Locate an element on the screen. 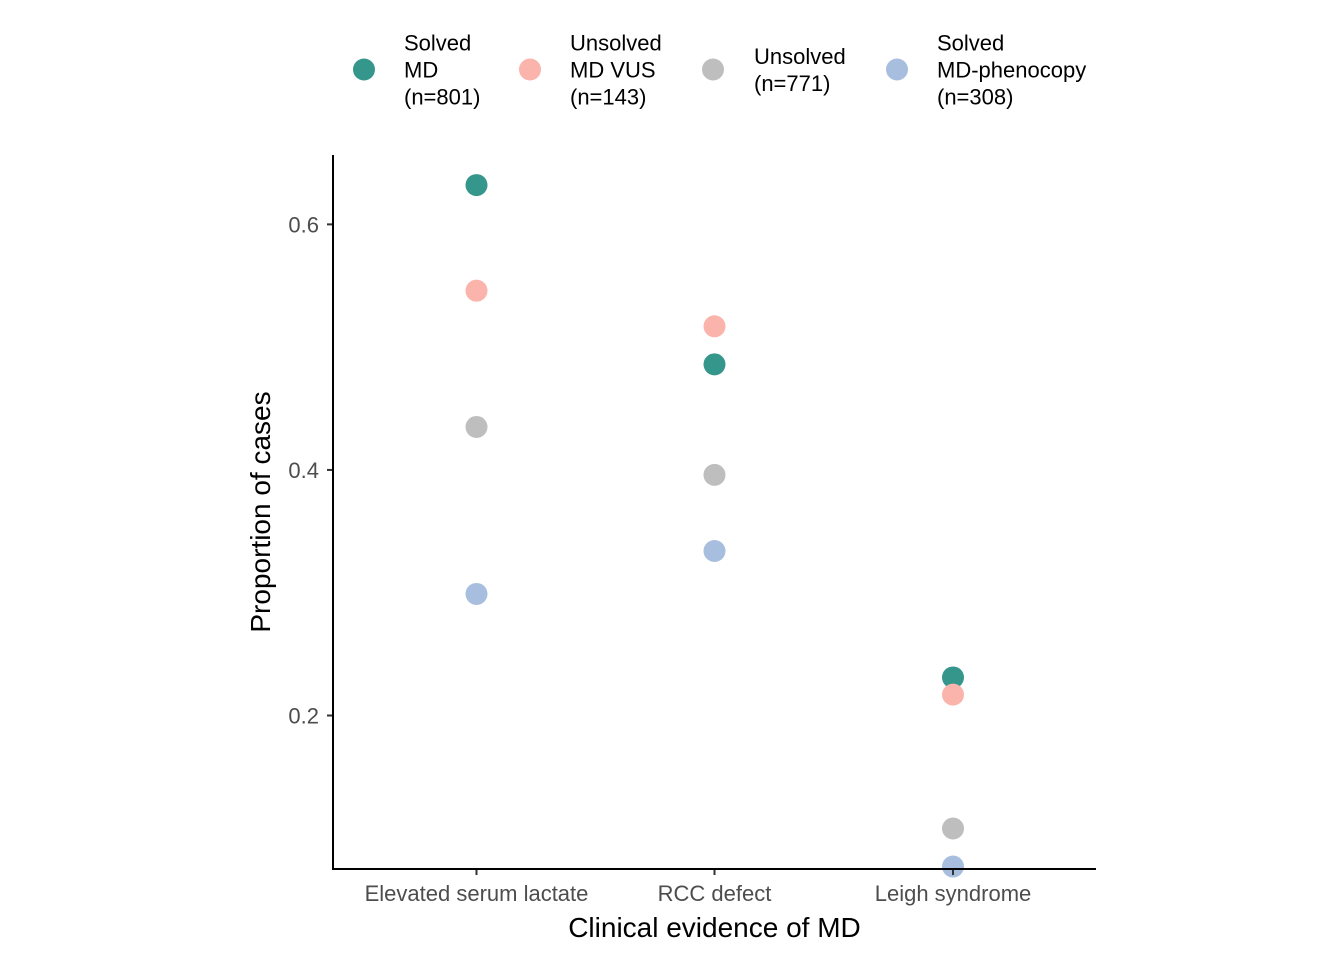  x-tick-label: Leigh syndrome is located at coordinates (953, 893).